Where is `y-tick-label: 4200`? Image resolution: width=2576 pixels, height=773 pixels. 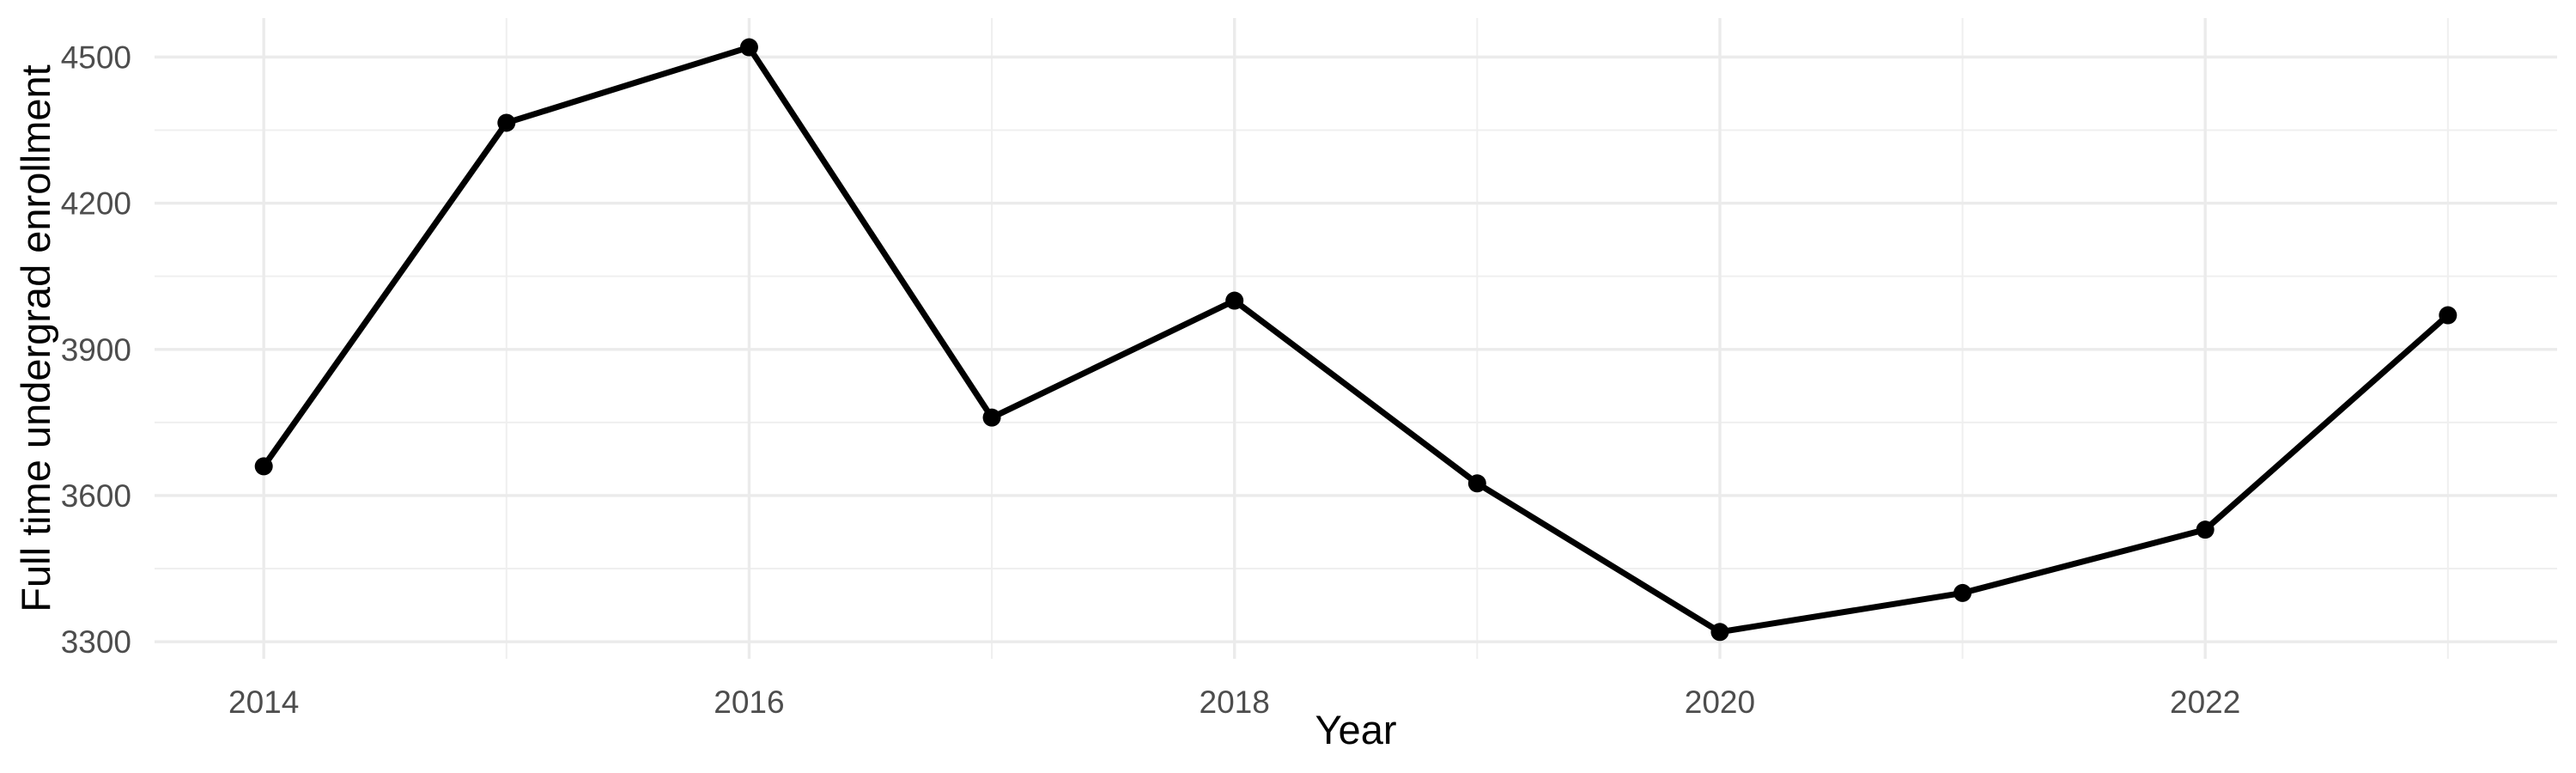
y-tick-label: 4200 is located at coordinates (96, 204).